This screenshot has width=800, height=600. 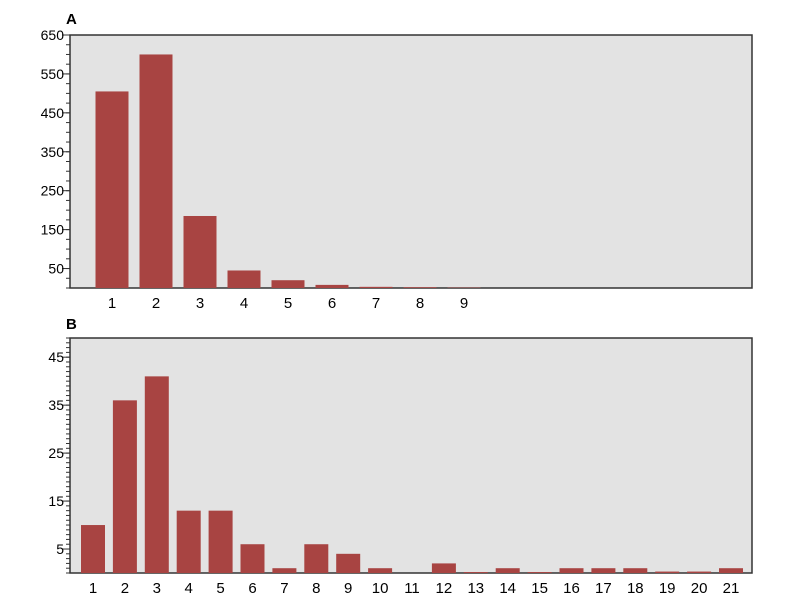 What do you see at coordinates (348, 588) in the screenshot?
I see `x-tick-label-b: 9` at bounding box center [348, 588].